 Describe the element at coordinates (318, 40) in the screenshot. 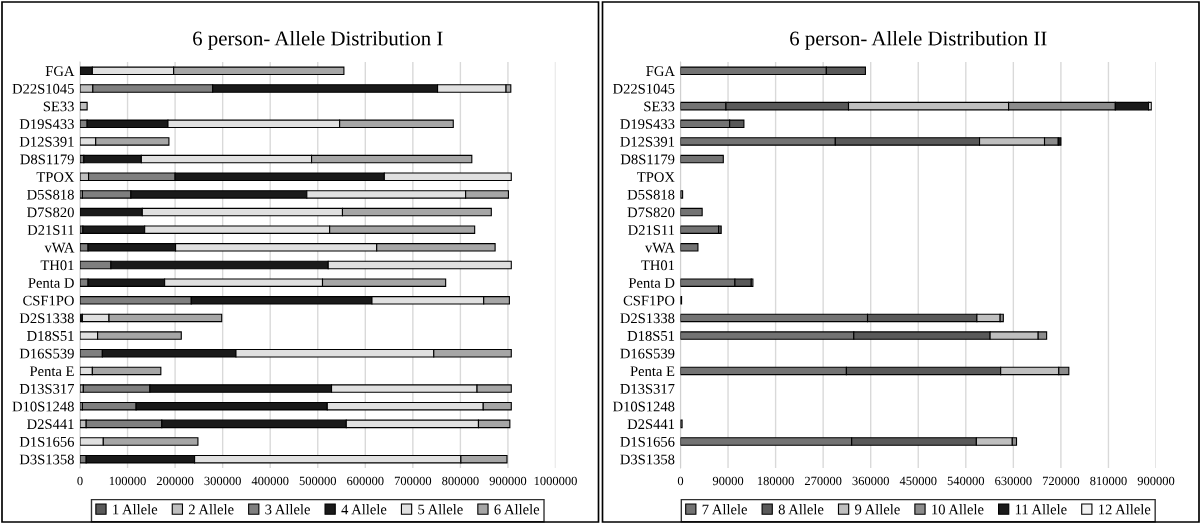

I see `chart-title: 6 person- Allele Distribution I` at that location.